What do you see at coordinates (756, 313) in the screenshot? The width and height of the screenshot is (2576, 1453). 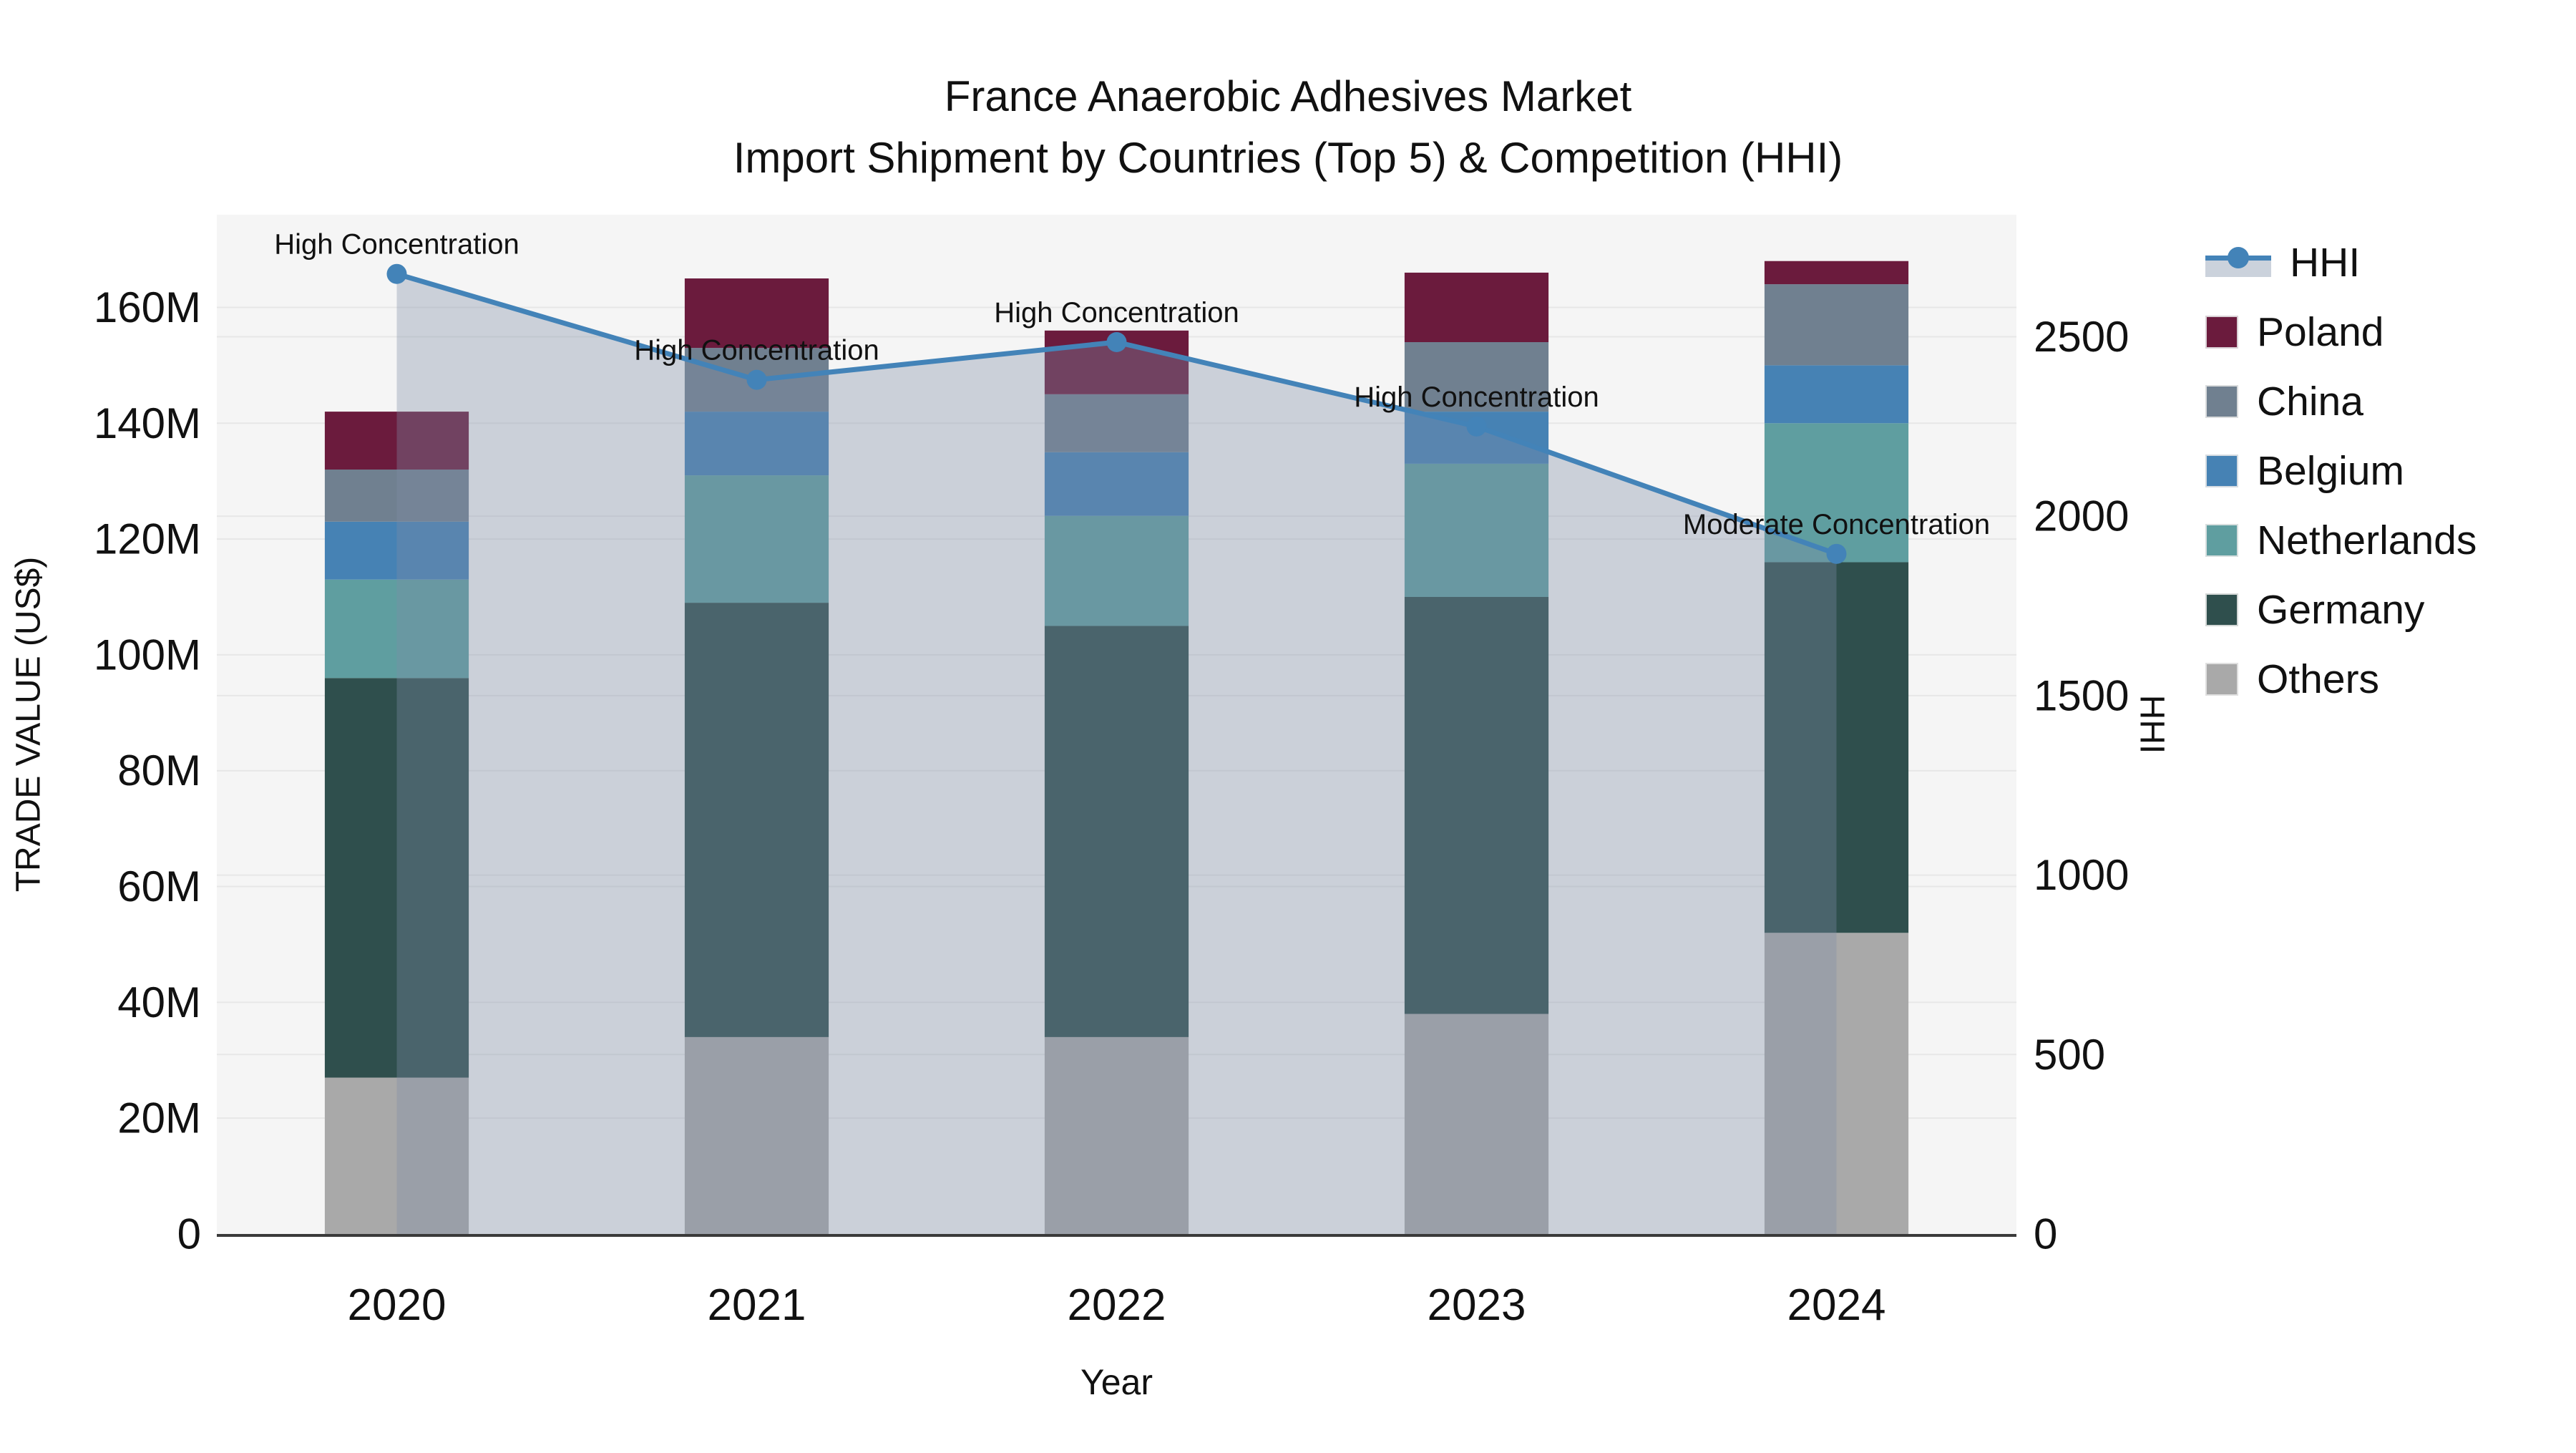 I see `bar-2021-poland` at bounding box center [756, 313].